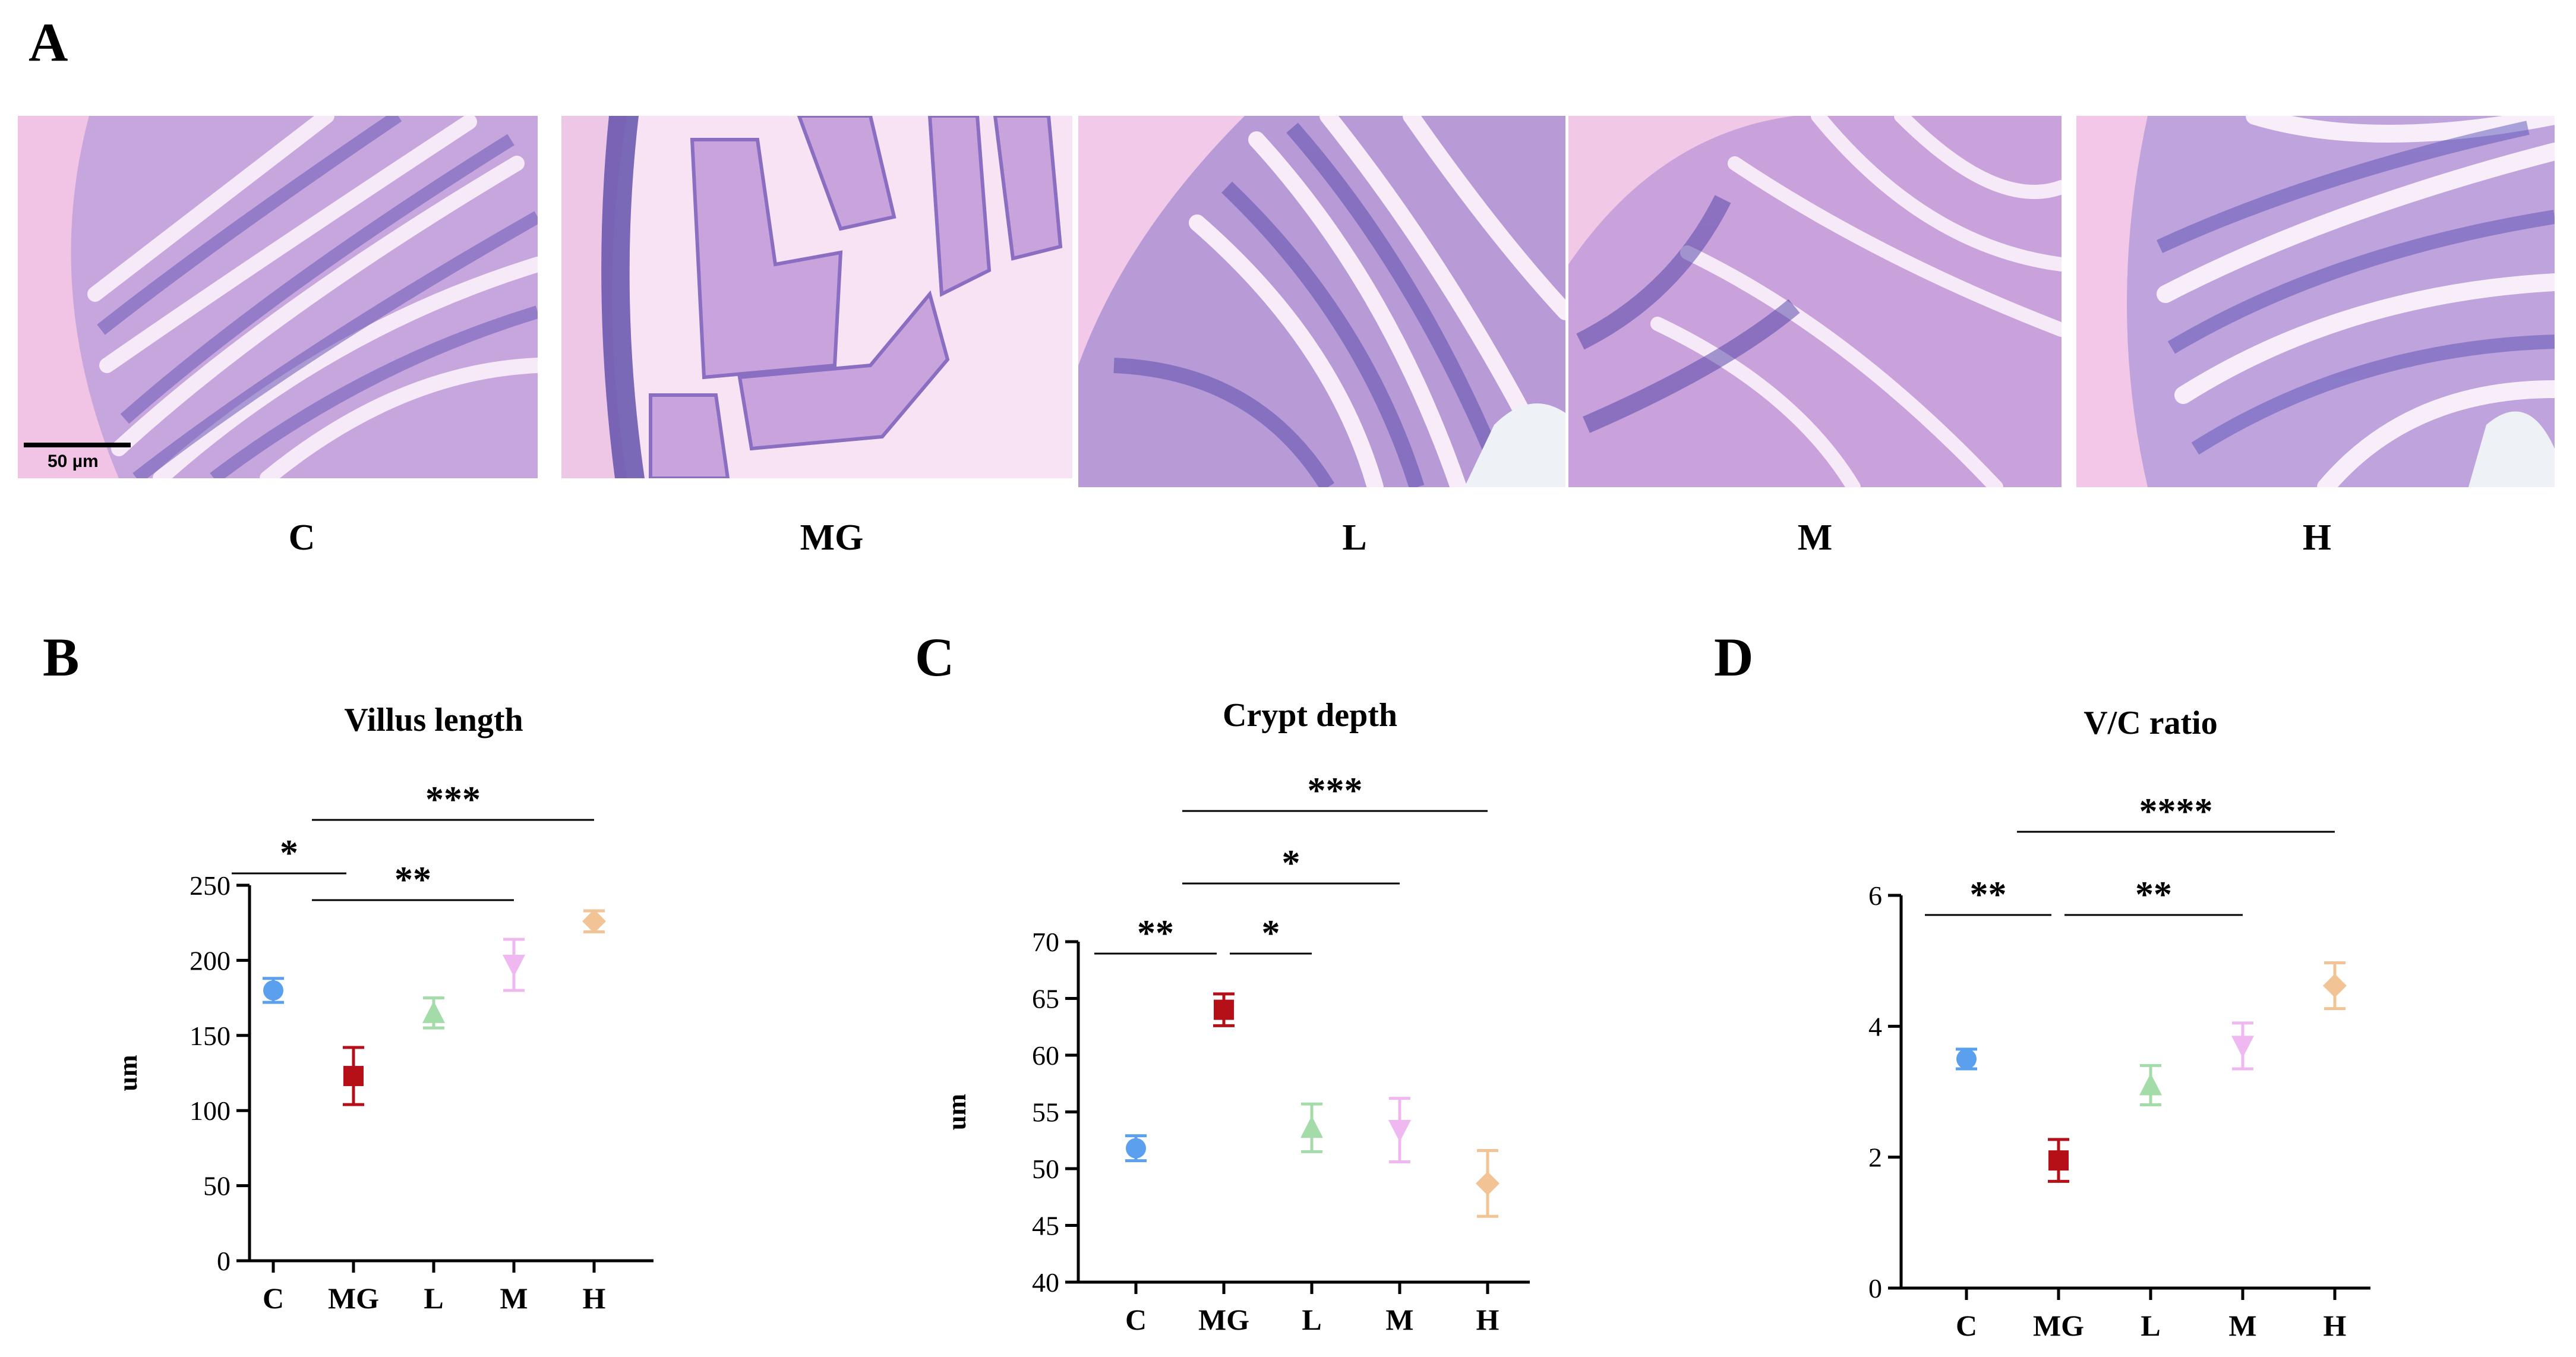  What do you see at coordinates (1310, 715) in the screenshot?
I see `chart-title: Crypt depth` at bounding box center [1310, 715].